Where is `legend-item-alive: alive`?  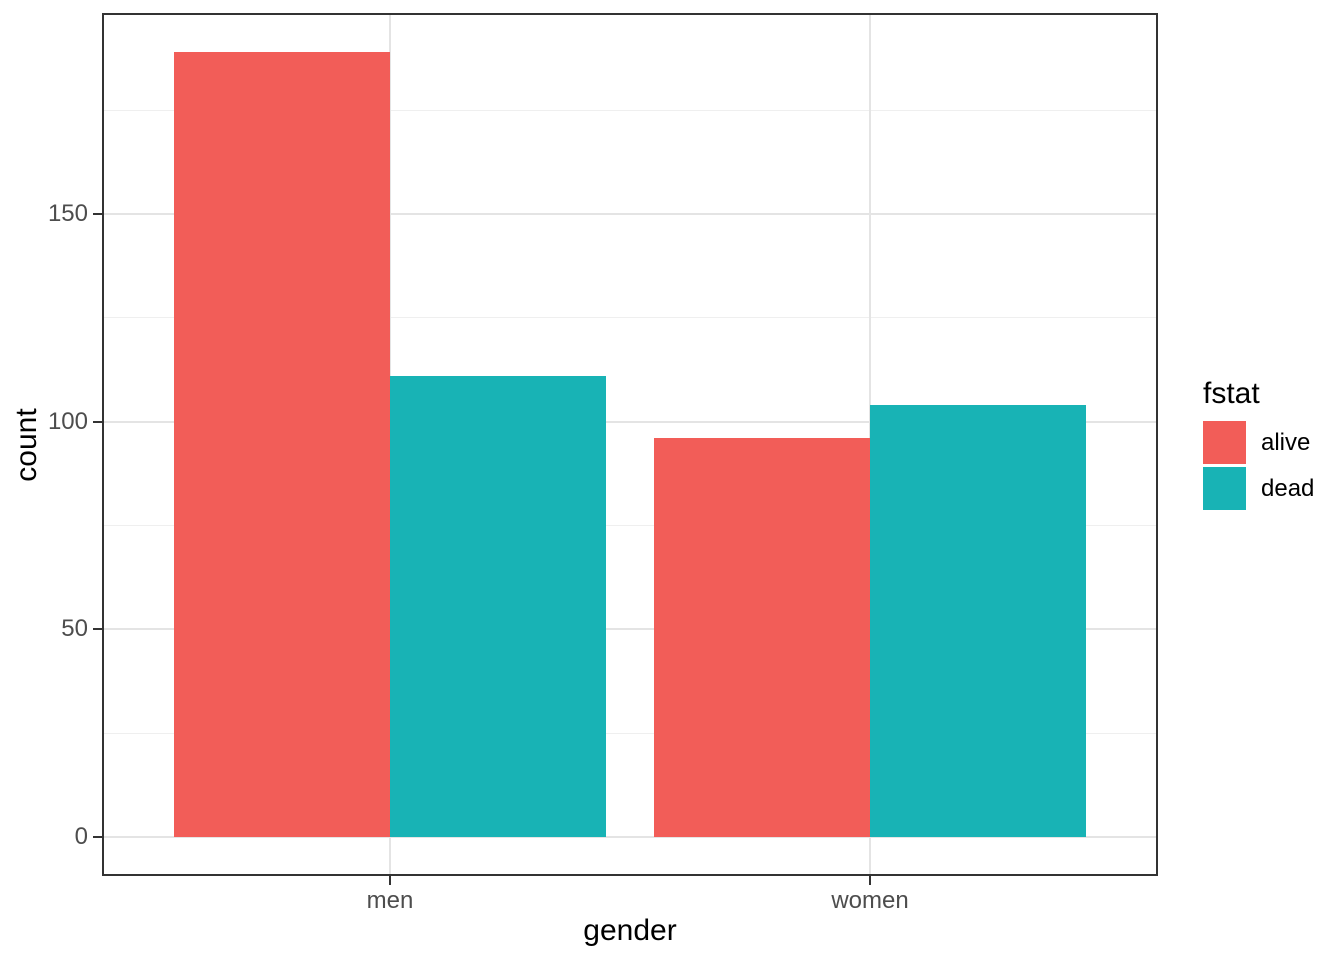
legend-item-alive: alive is located at coordinates (1258, 442).